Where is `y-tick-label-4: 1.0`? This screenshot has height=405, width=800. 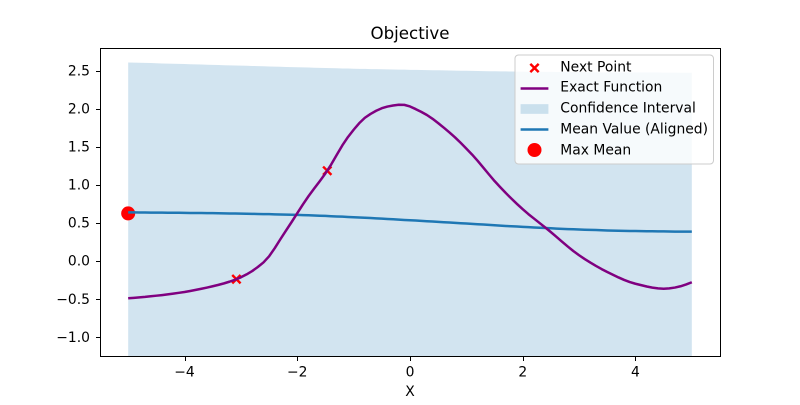 y-tick-label-4: 1.0 is located at coordinates (79, 186).